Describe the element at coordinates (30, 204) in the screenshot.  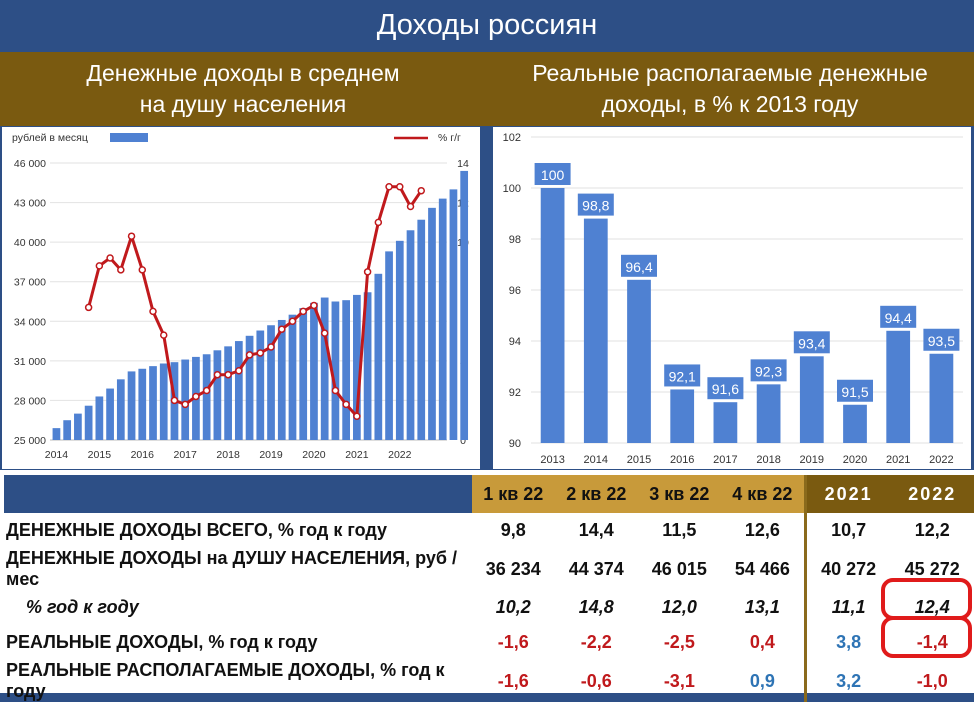
I see `y-left-tick-label: 43 000` at that location.